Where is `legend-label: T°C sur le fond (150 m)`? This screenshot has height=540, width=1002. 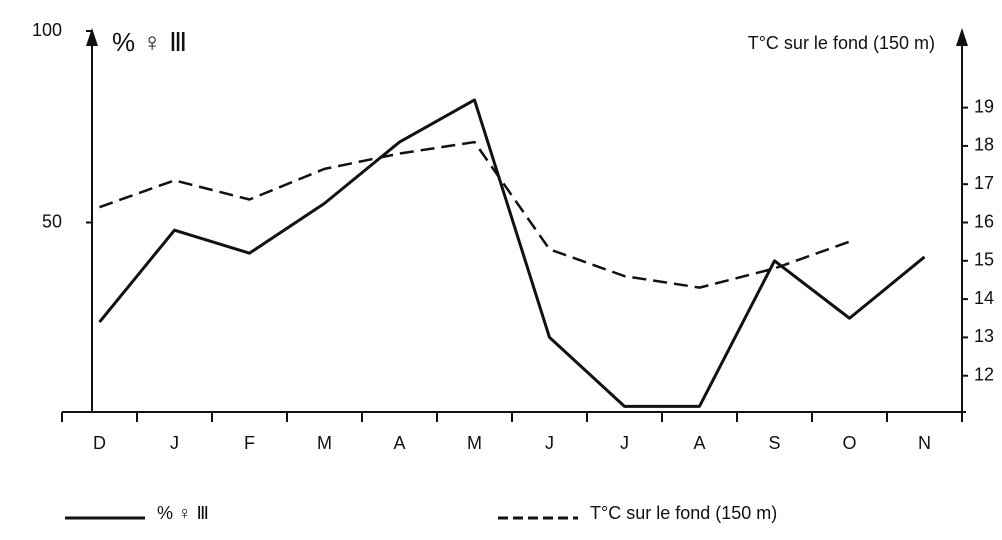
legend-label: T°C sur le fond (150 m) is located at coordinates (683, 513).